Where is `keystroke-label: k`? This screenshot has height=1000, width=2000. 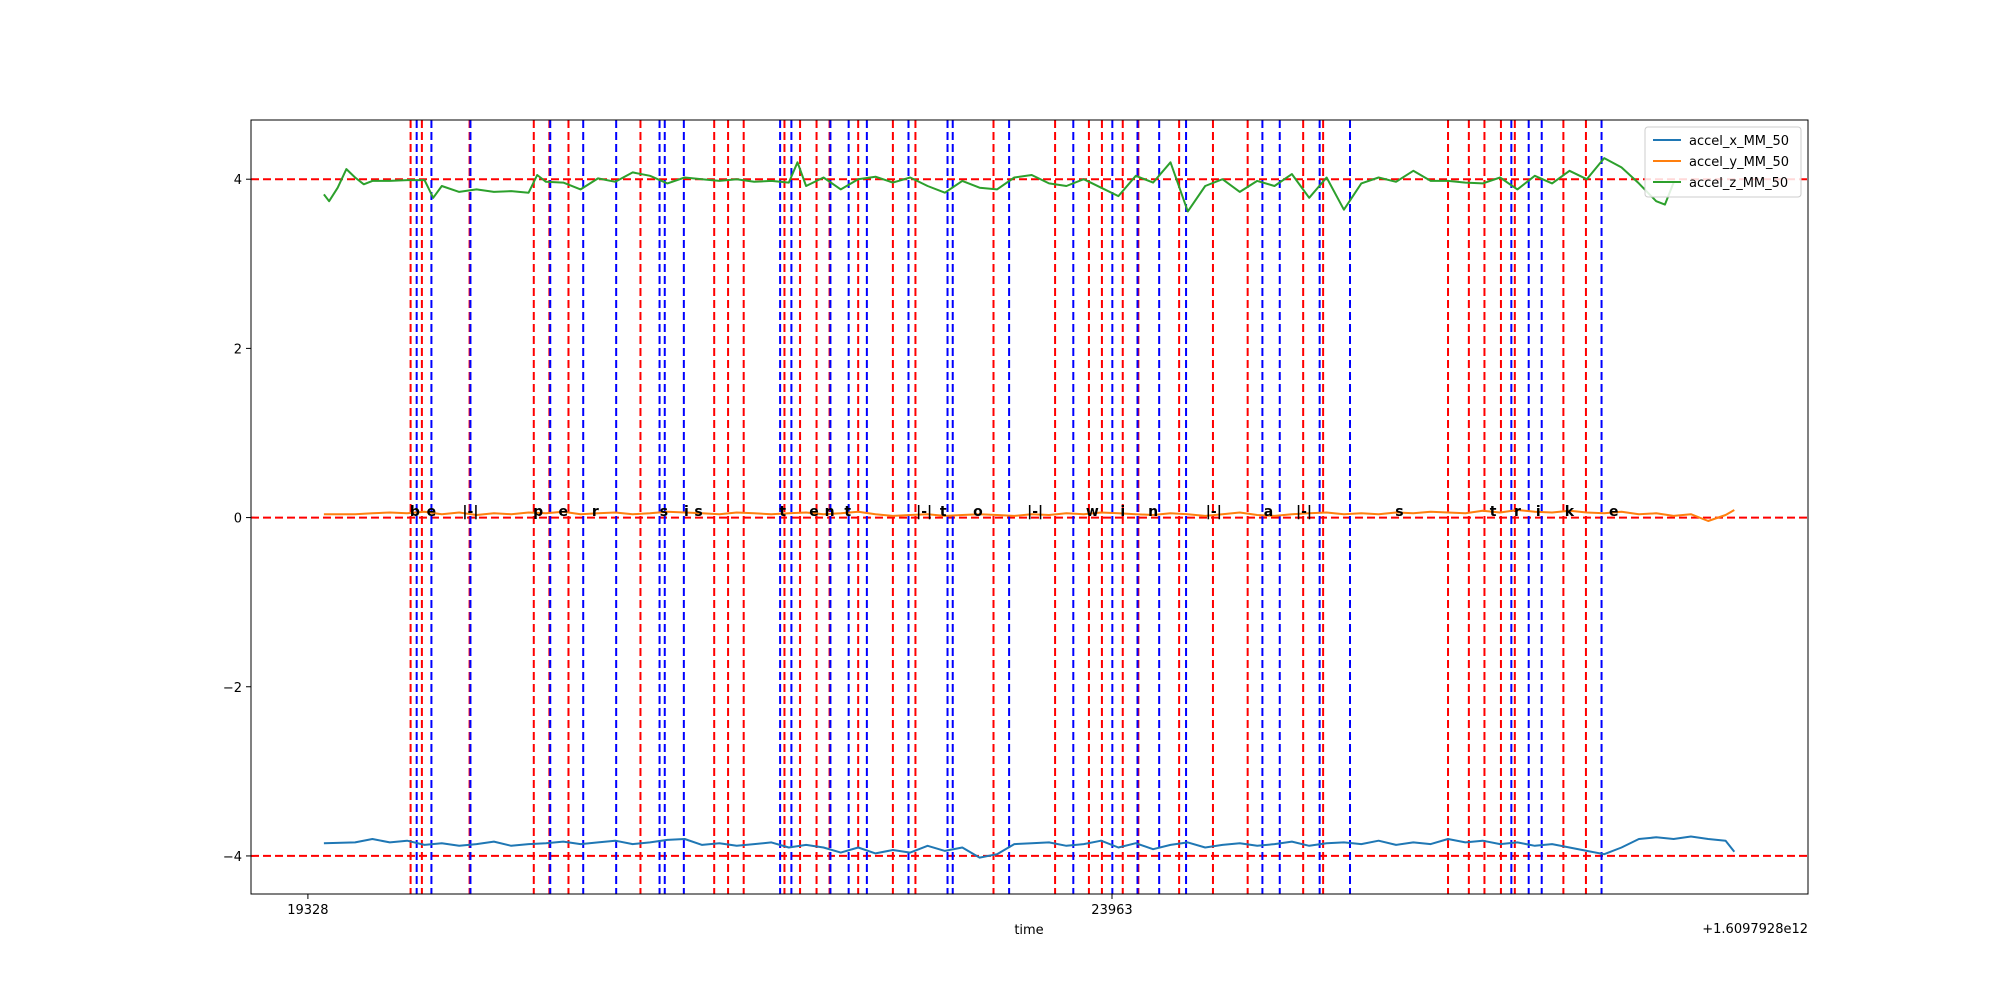
keystroke-label: k is located at coordinates (1570, 512).